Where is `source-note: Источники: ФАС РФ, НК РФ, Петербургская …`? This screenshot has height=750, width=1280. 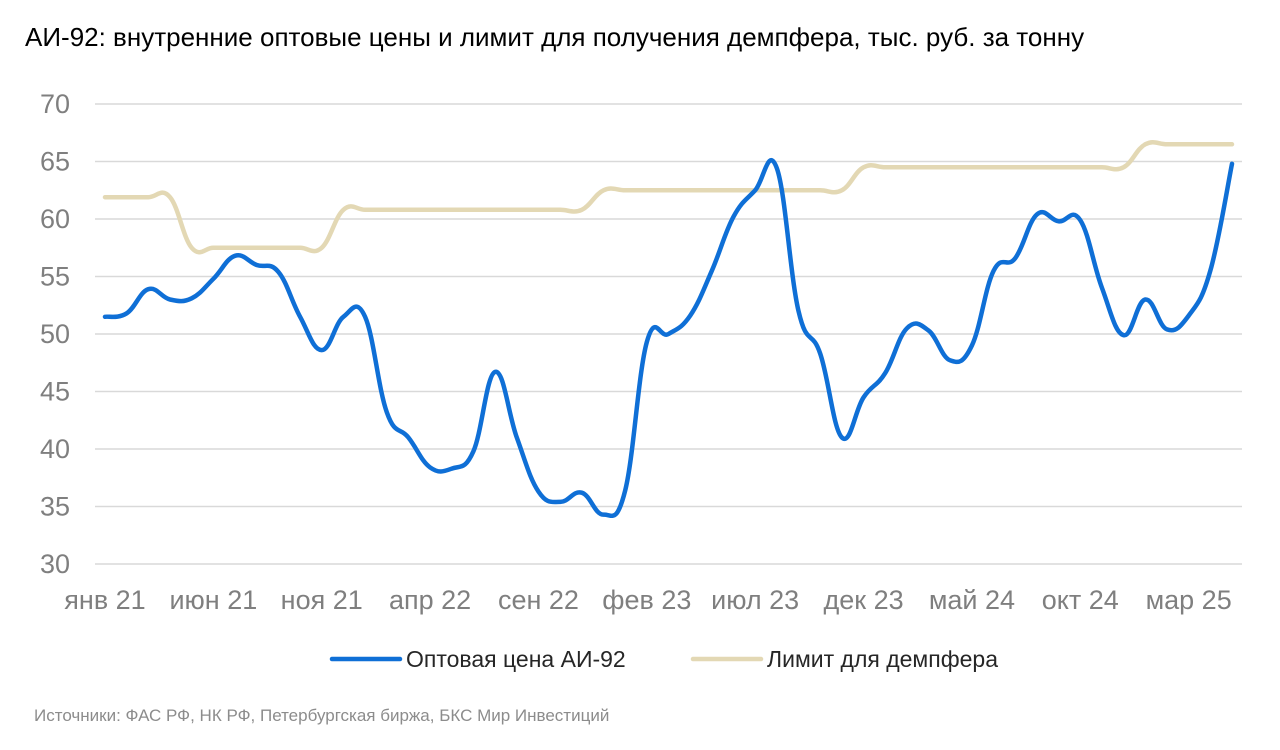 source-note: Источники: ФАС РФ, НК РФ, Петербургская … is located at coordinates (322, 715).